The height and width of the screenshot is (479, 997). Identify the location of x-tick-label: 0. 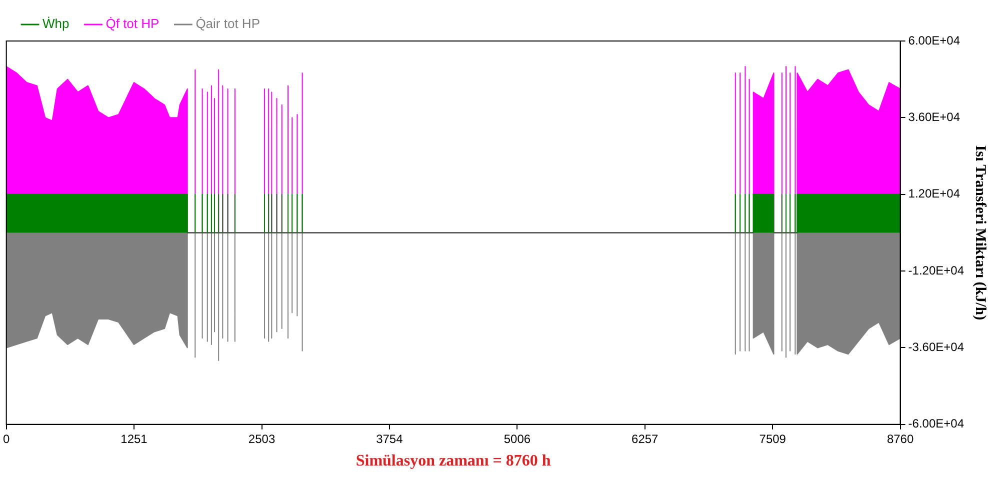
(6, 439).